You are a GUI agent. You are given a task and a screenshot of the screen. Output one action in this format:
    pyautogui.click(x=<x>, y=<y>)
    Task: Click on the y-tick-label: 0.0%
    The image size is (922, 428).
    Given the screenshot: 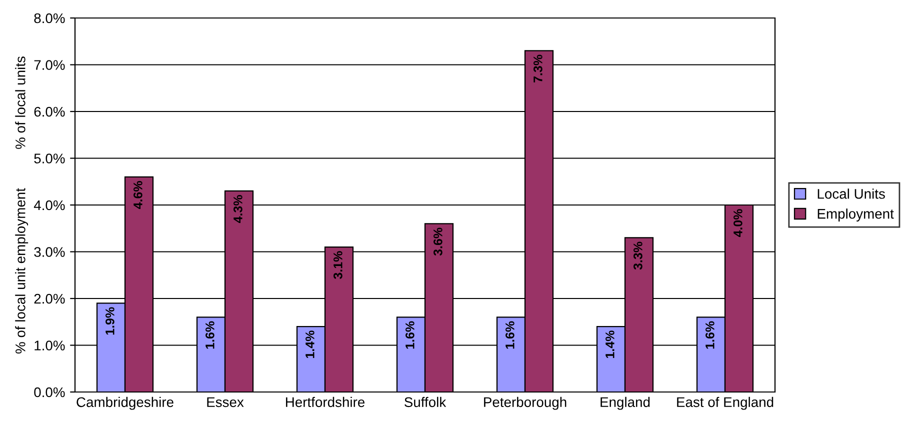 What is the action you would take?
    pyautogui.click(x=49, y=392)
    